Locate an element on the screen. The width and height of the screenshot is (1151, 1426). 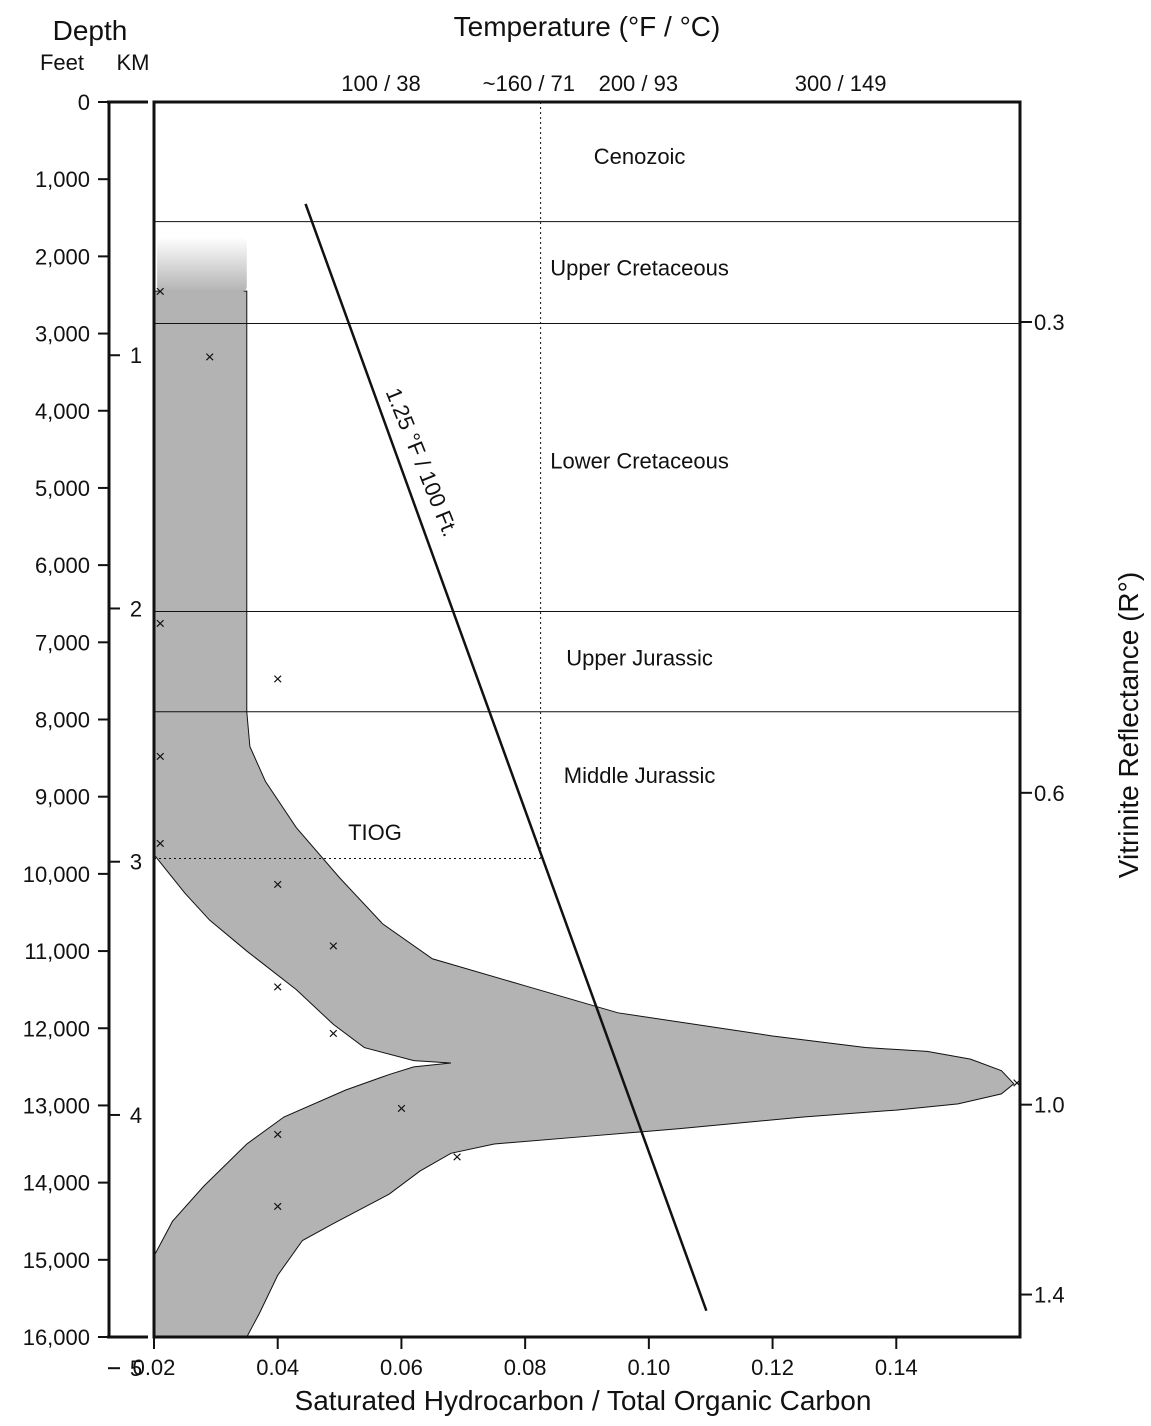
stratigraphic-unit-label: Lower Cretaceous is located at coordinates (639, 461).